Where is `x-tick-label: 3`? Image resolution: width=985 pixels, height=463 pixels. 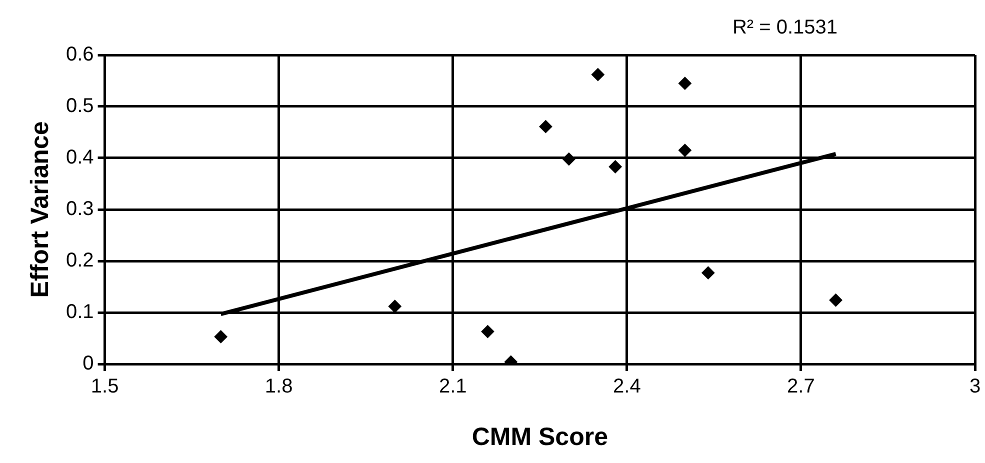 x-tick-label: 3 is located at coordinates (975, 387).